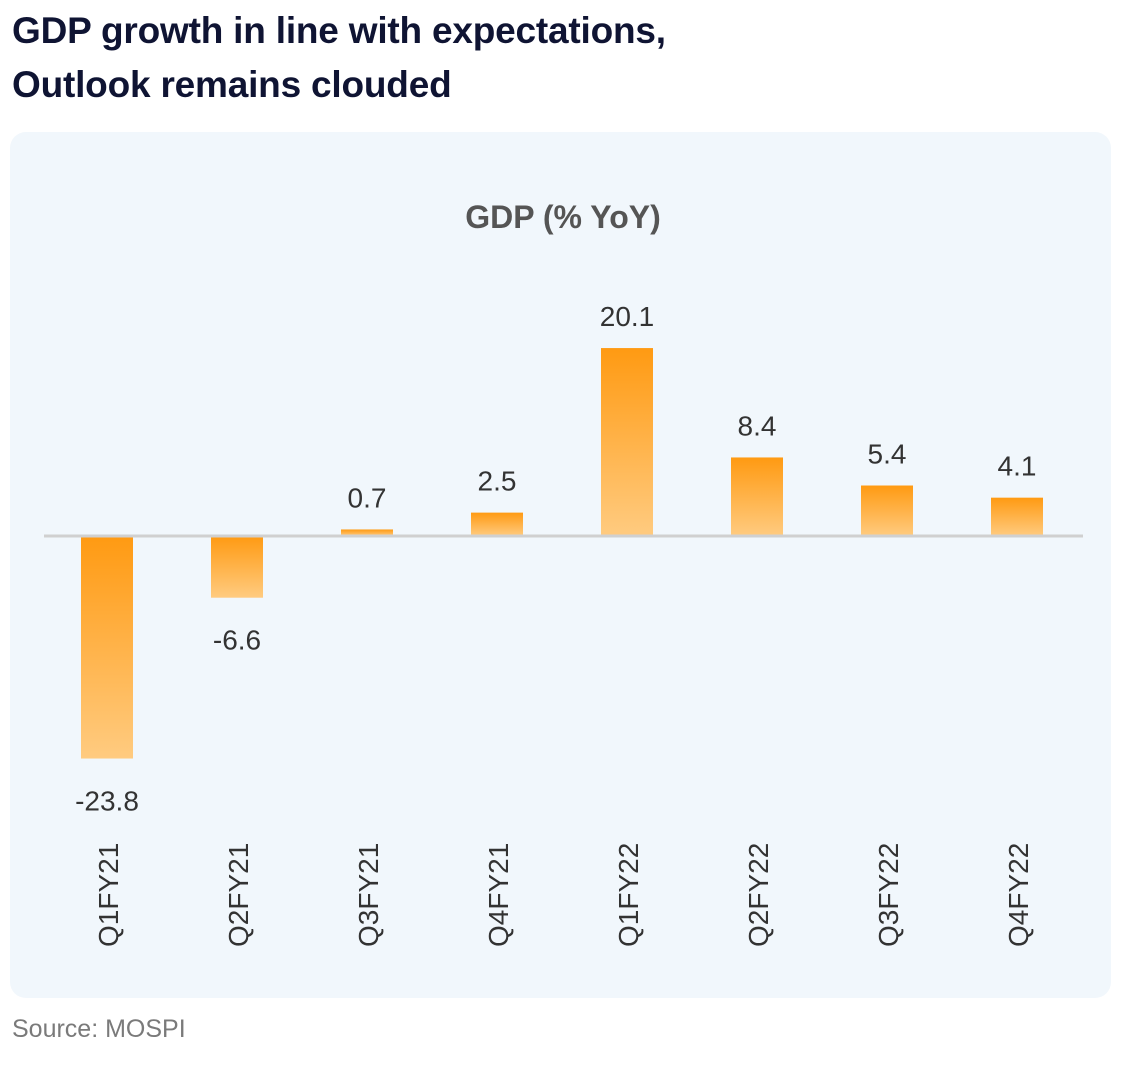 This screenshot has height=1086, width=1137. What do you see at coordinates (757, 425) in the screenshot?
I see `data-label-q2fy22: 8.4` at bounding box center [757, 425].